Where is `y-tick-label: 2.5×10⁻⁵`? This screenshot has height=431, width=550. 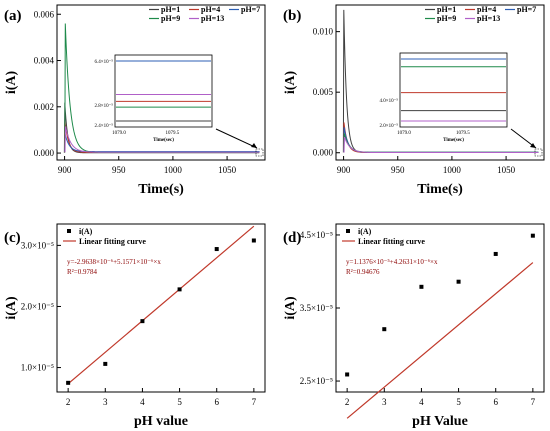
y-tick-label: 2.5×10⁻⁵ is located at coordinates (316, 381).